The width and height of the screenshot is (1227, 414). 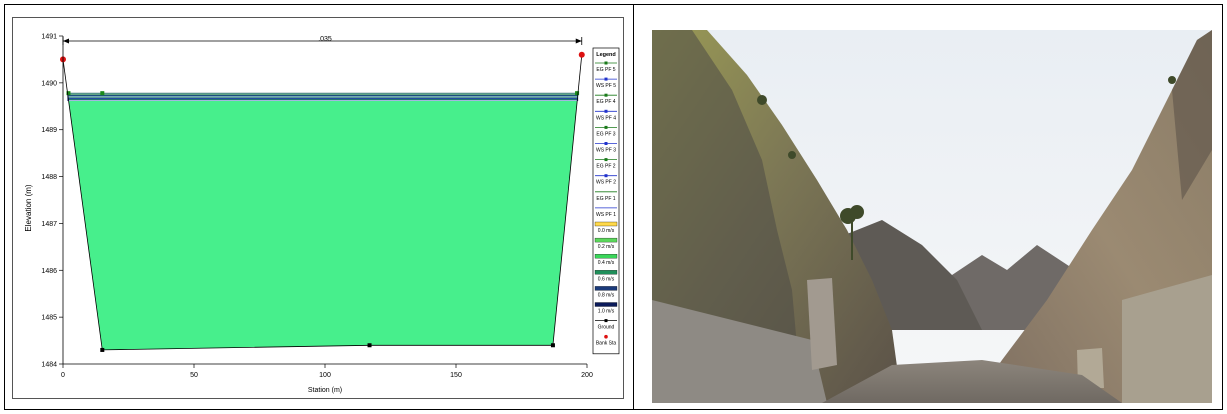 I want to click on legend-label: Bank Sta, so click(x=606, y=344).